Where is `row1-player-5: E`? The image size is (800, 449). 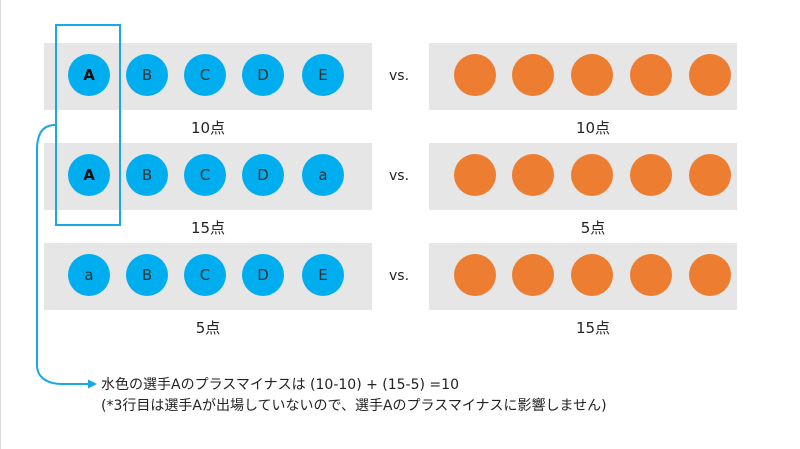
row1-player-5: E is located at coordinates (323, 75).